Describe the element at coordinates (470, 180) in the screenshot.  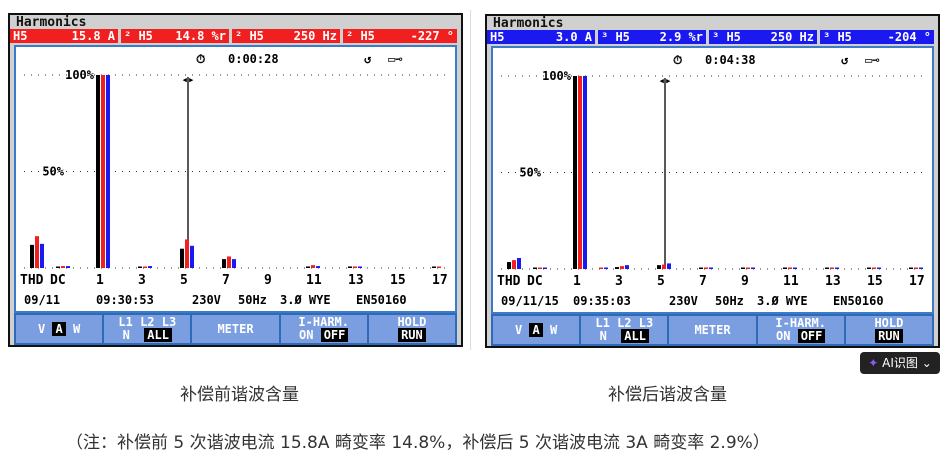
I see `divider` at that location.